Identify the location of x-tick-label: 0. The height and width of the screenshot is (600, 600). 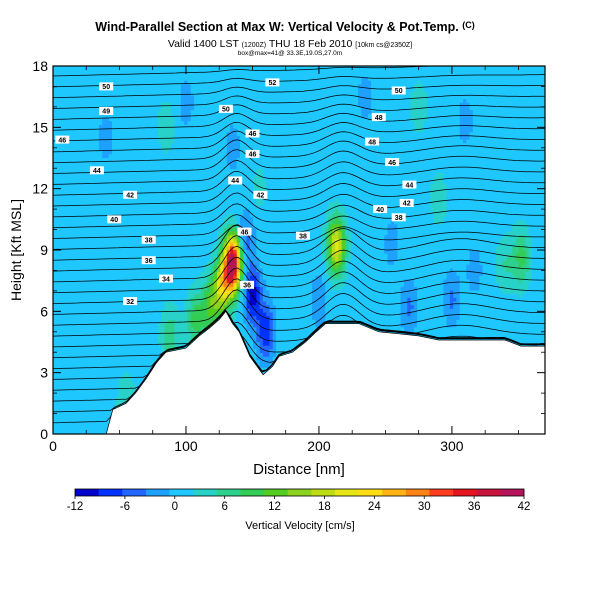
(53, 446).